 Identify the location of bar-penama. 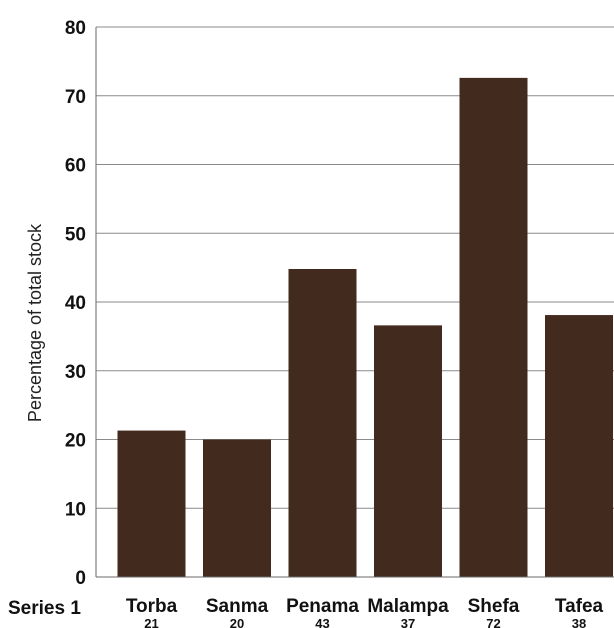
(322, 423).